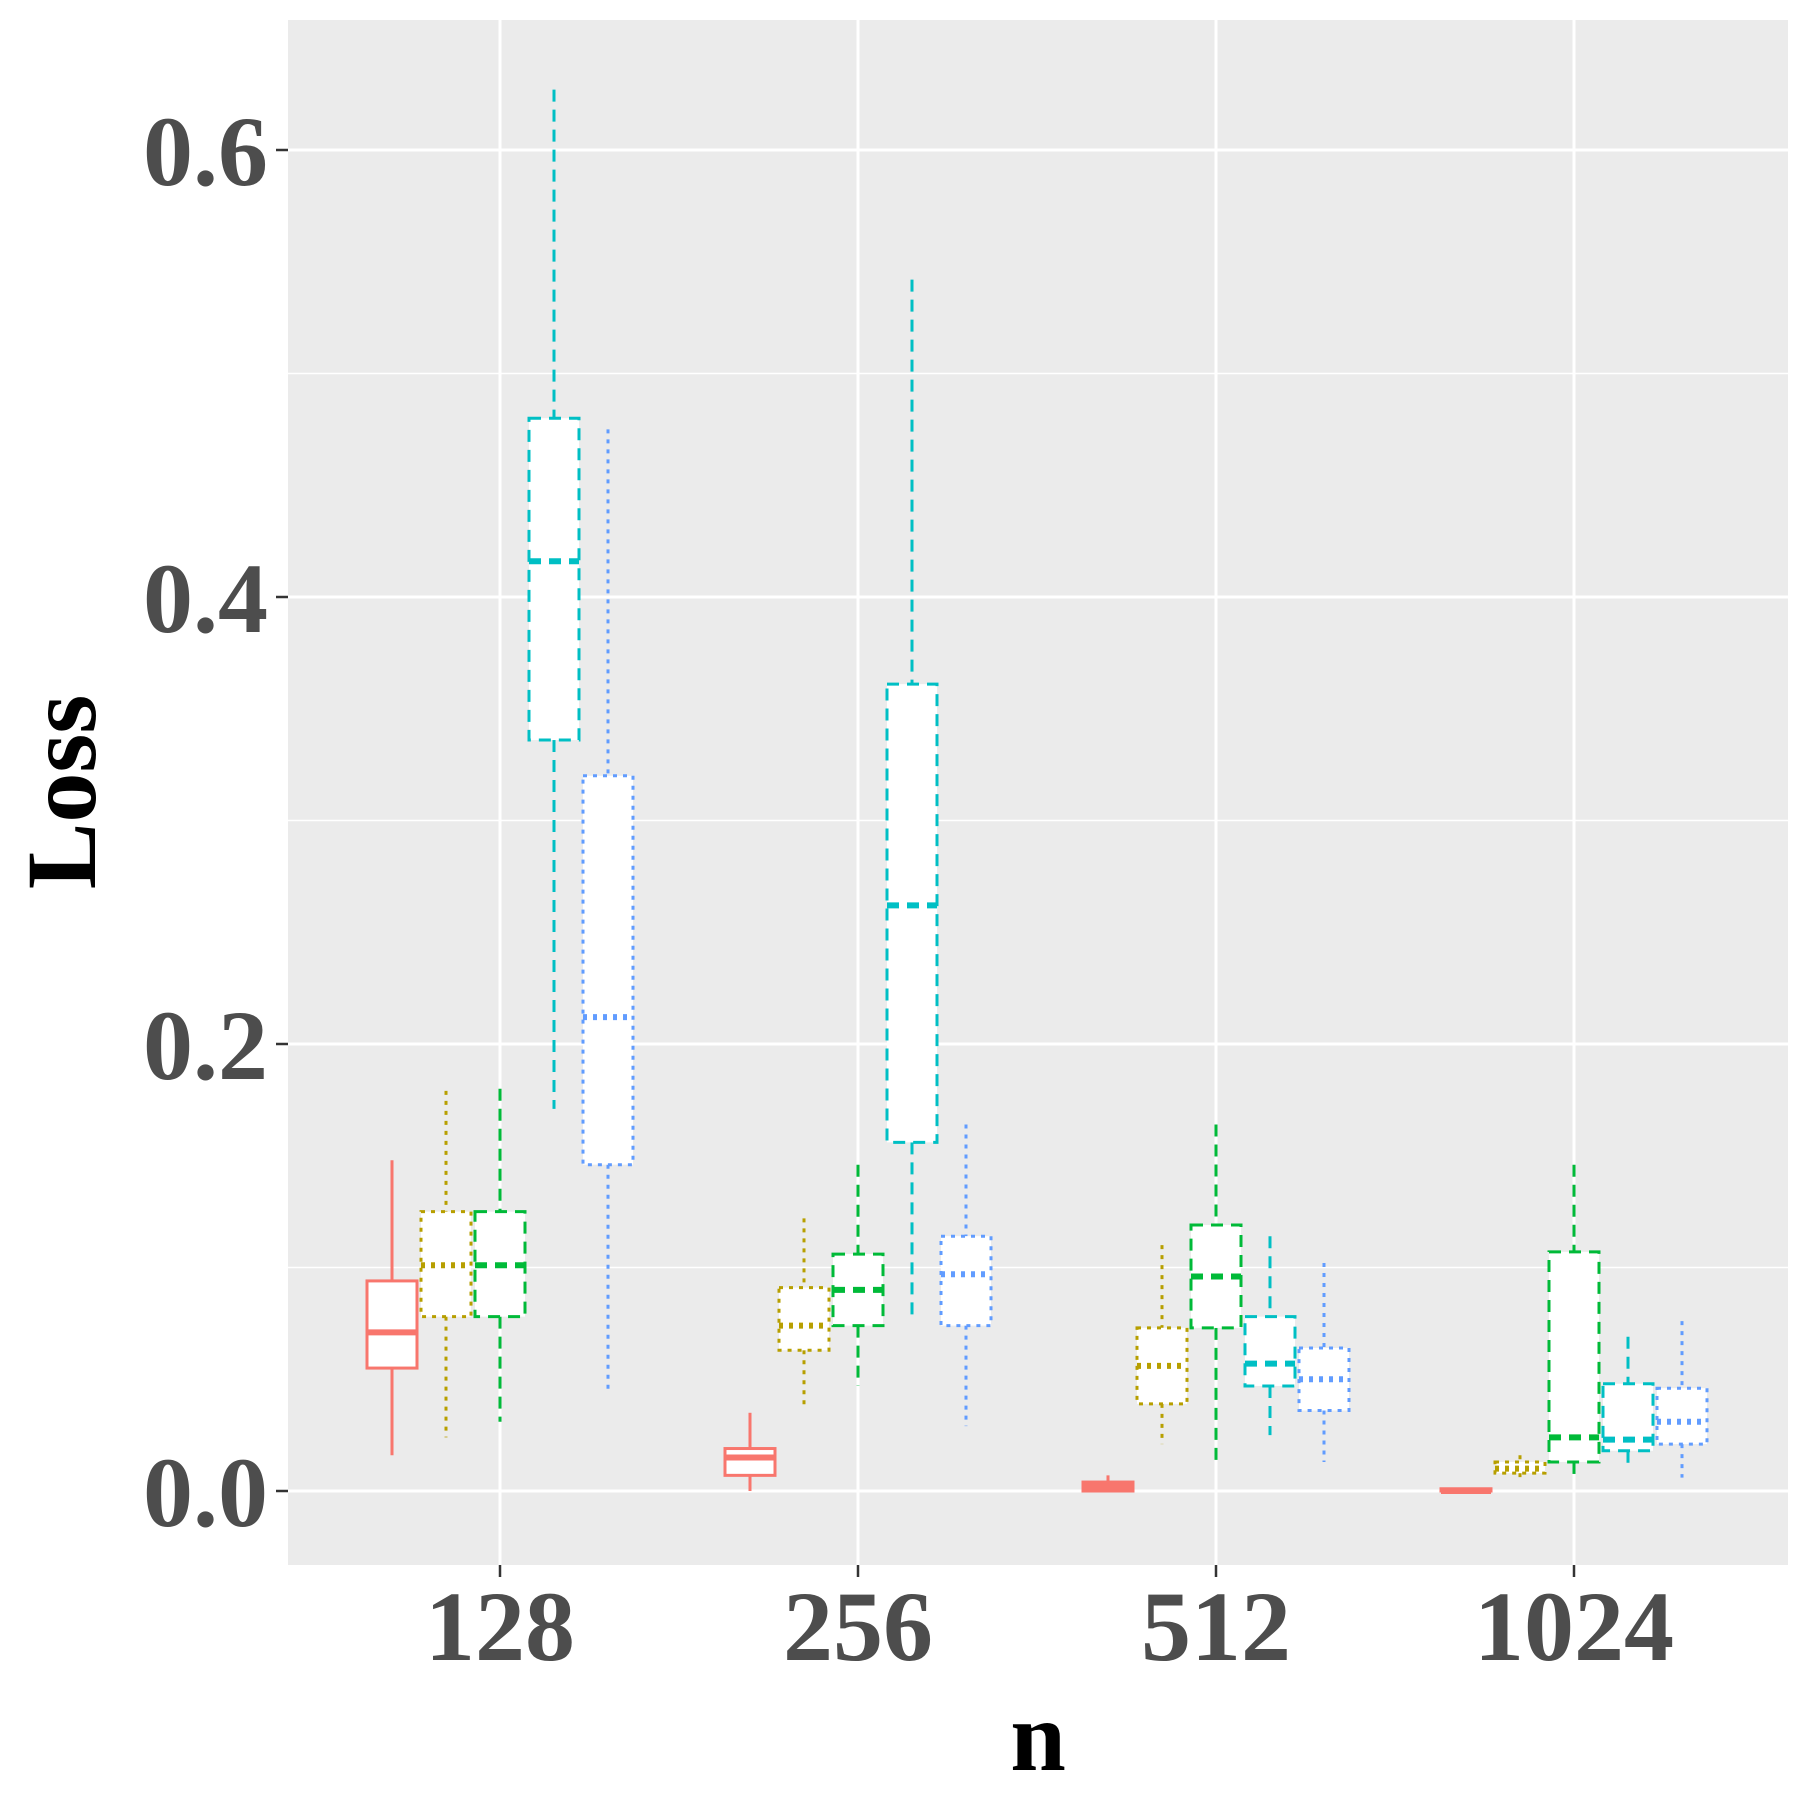 Image resolution: width=1800 pixels, height=1800 pixels. Describe the element at coordinates (1108, 1484) in the screenshot. I see `box-method-1-n512` at that location.